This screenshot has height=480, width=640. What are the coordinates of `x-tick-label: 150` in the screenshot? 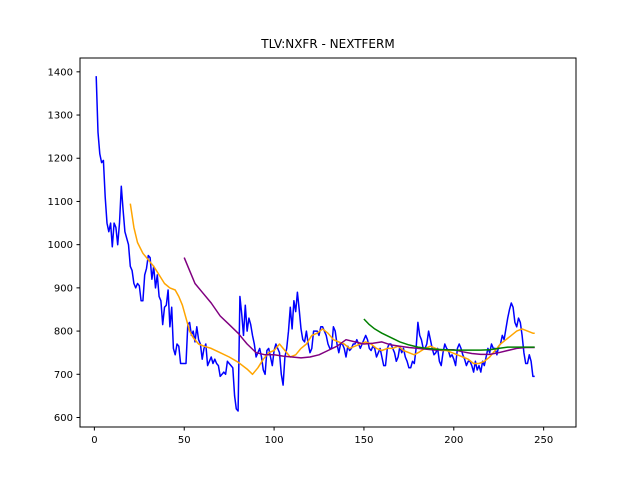 It's located at (363, 440).